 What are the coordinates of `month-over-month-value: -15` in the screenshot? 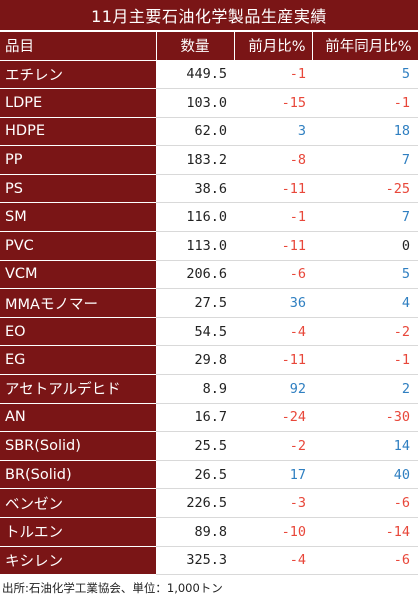 It's located at (273, 103).